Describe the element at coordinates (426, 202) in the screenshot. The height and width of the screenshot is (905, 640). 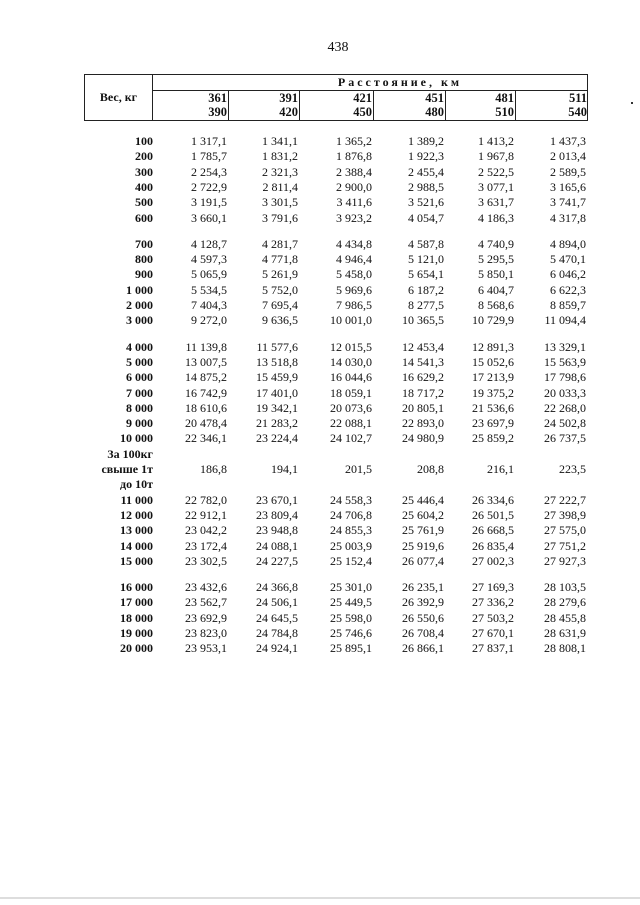
I see `tariff-value: 3 521,6` at that location.